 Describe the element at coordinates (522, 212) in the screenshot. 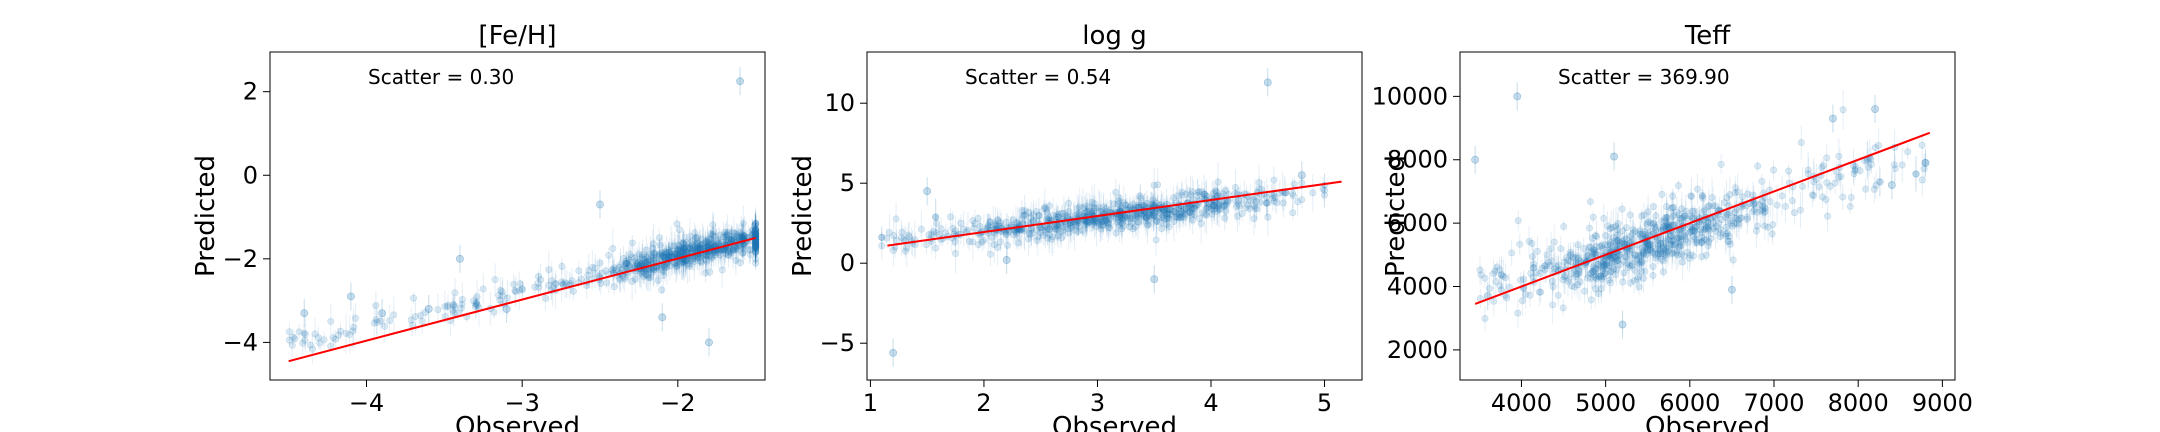

I see `outlier-points` at that location.